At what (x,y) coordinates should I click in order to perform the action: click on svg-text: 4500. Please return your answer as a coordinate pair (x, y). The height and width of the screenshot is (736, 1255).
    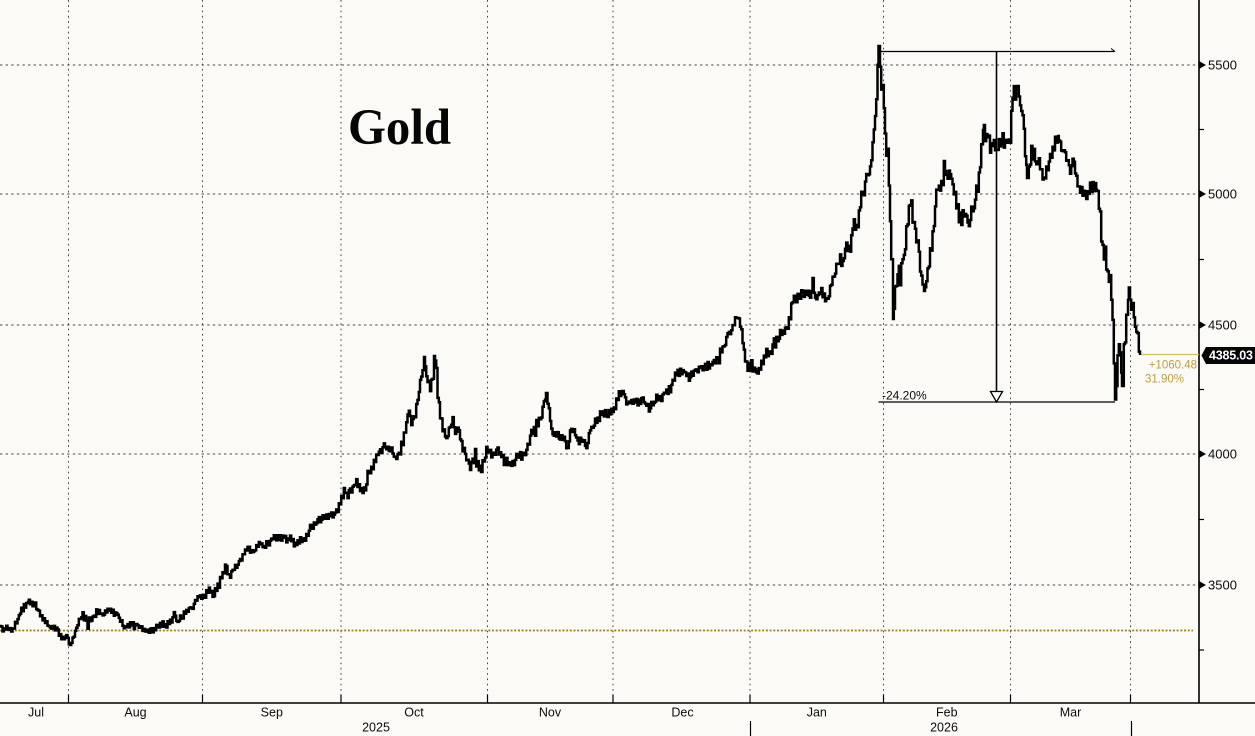
    Looking at the image, I should click on (1222, 325).